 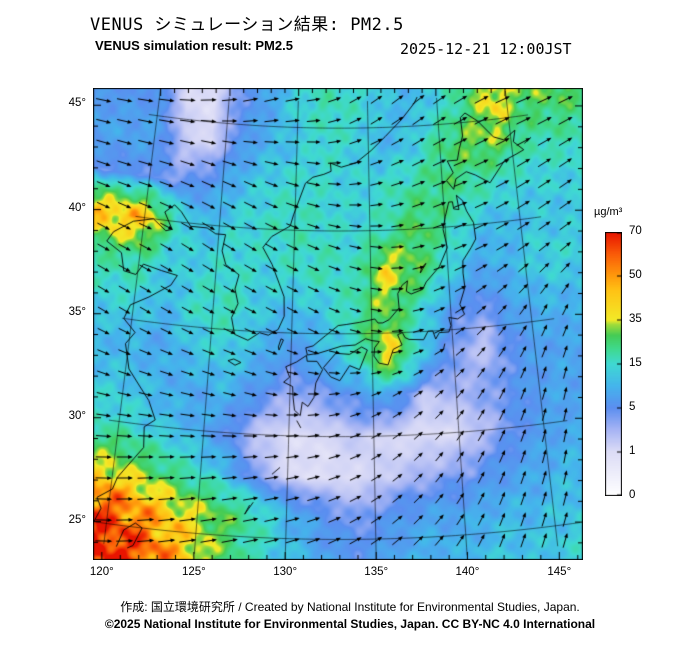 What do you see at coordinates (77, 207) in the screenshot?
I see `lat-tick-label: 40°` at bounding box center [77, 207].